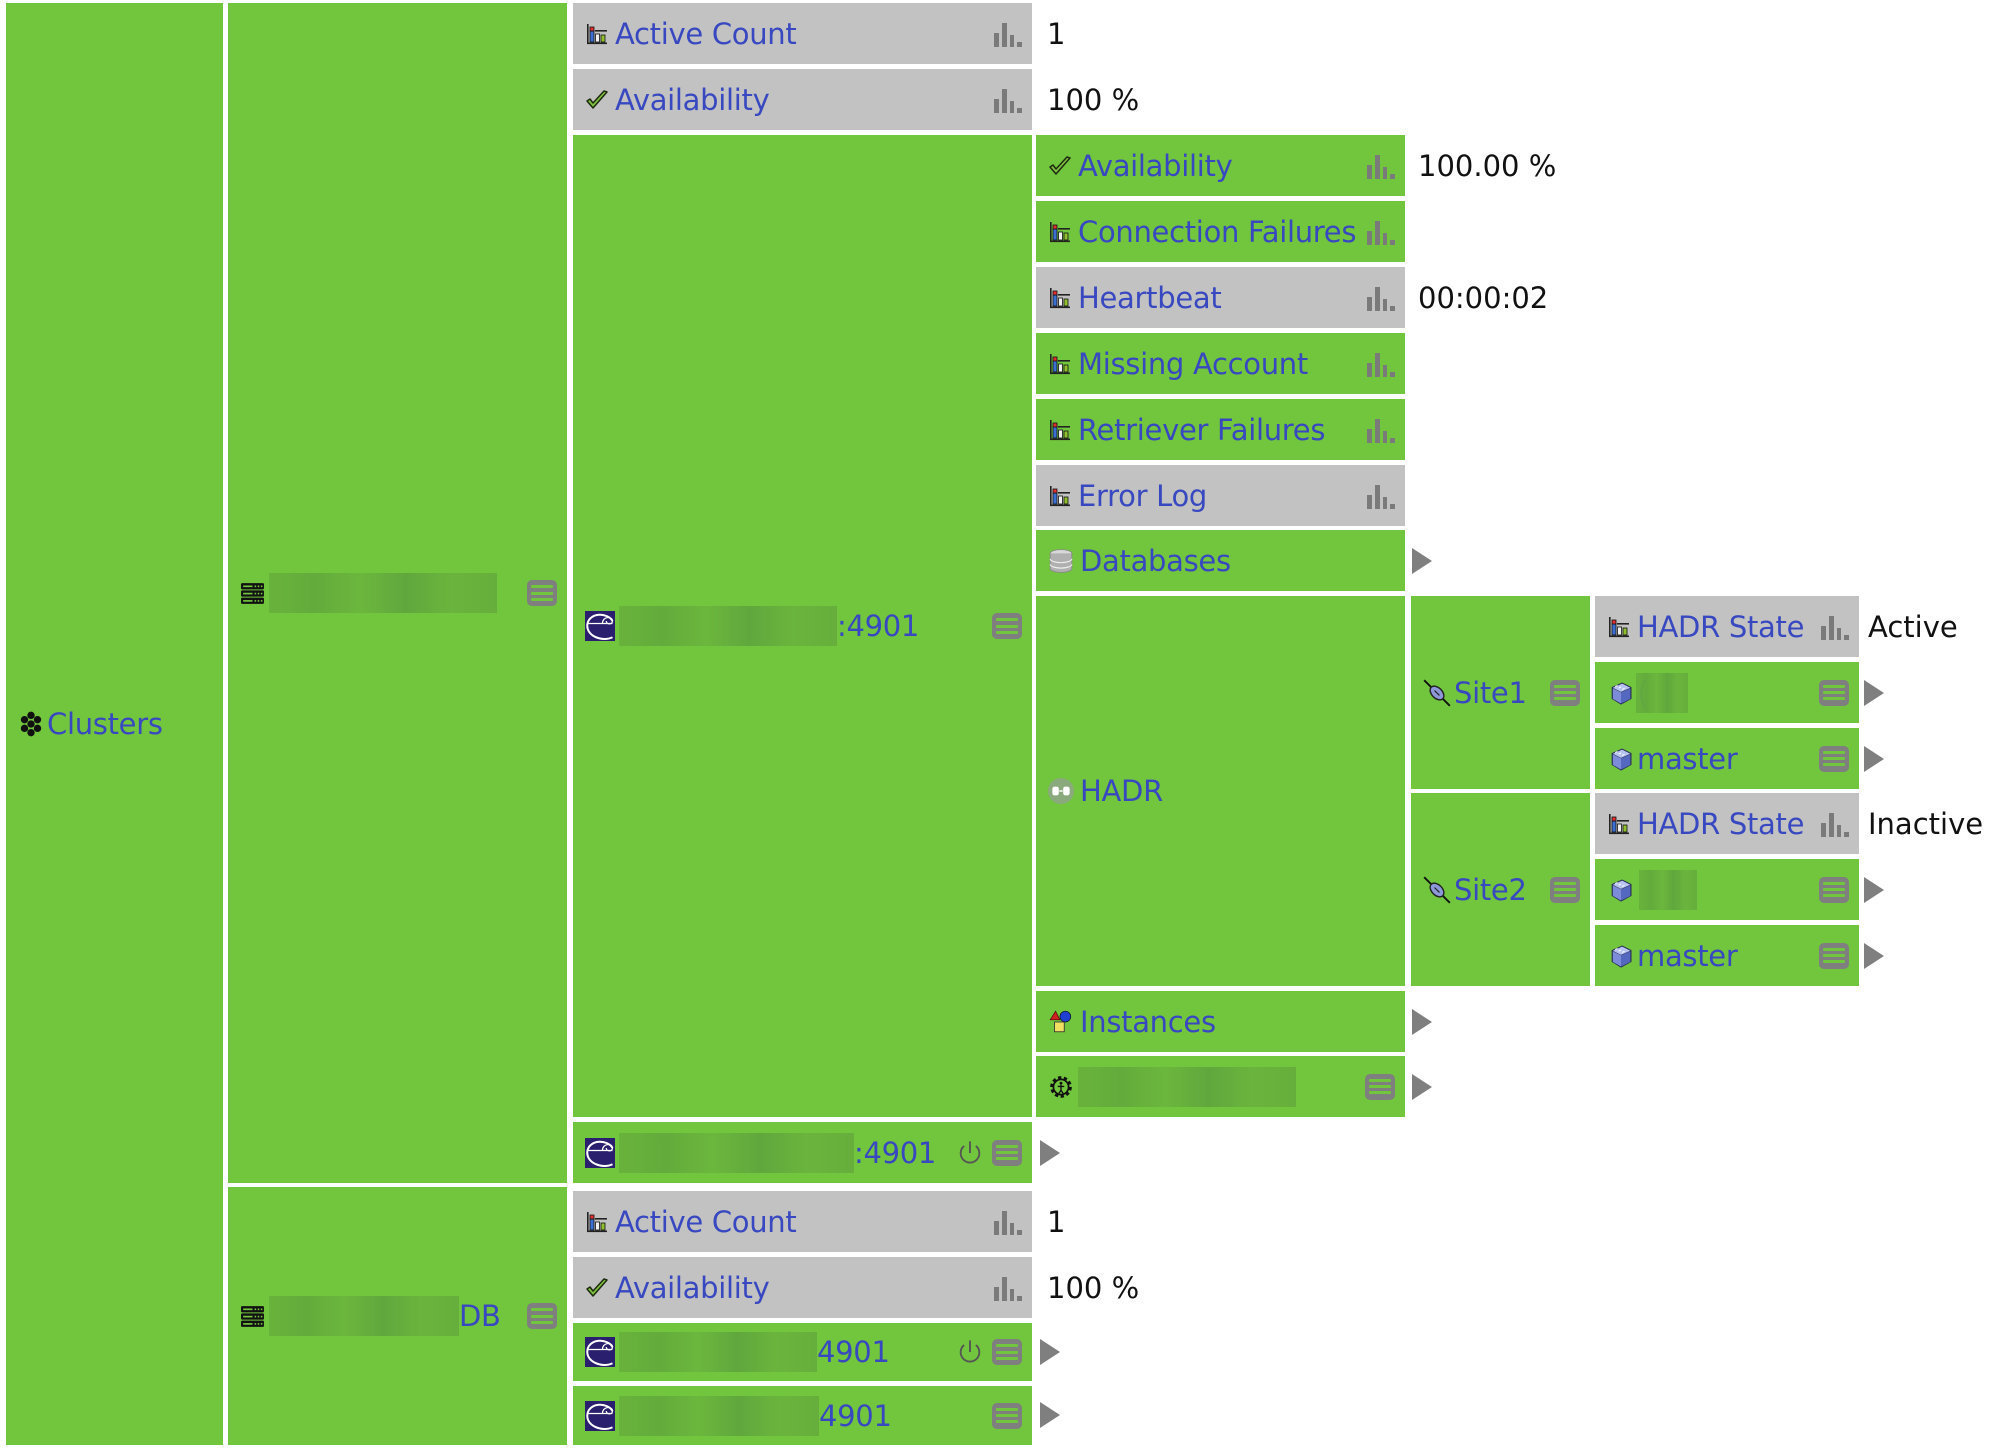 The height and width of the screenshot is (1451, 2008). I want to click on tree-node-database: (, so click(1727, 692).